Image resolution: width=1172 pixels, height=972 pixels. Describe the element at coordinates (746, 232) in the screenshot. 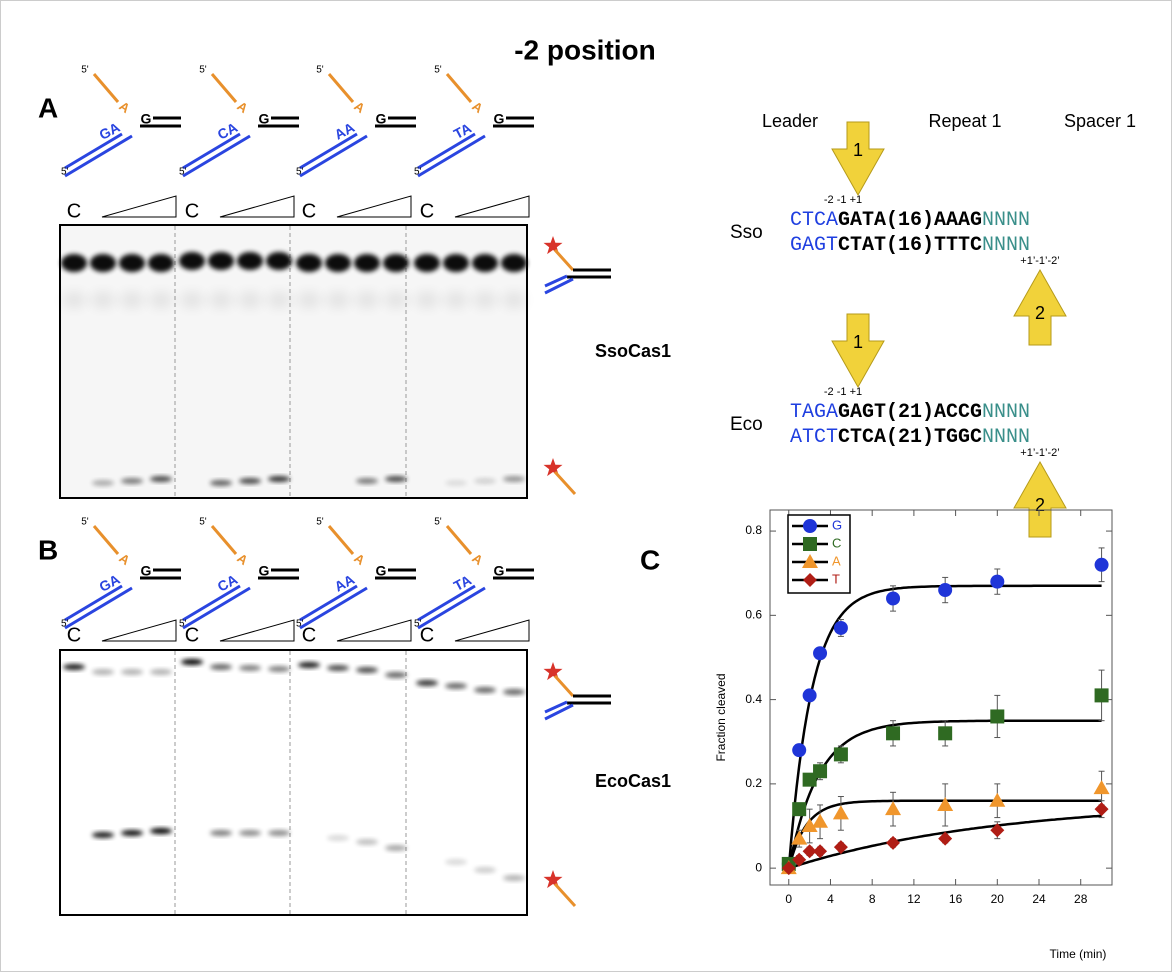

I see `organism: Sso` at that location.